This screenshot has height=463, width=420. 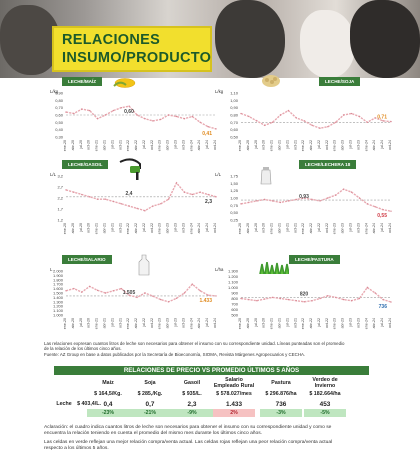 I want to click on y-tick-label: 1.300, so click(x=58, y=301).